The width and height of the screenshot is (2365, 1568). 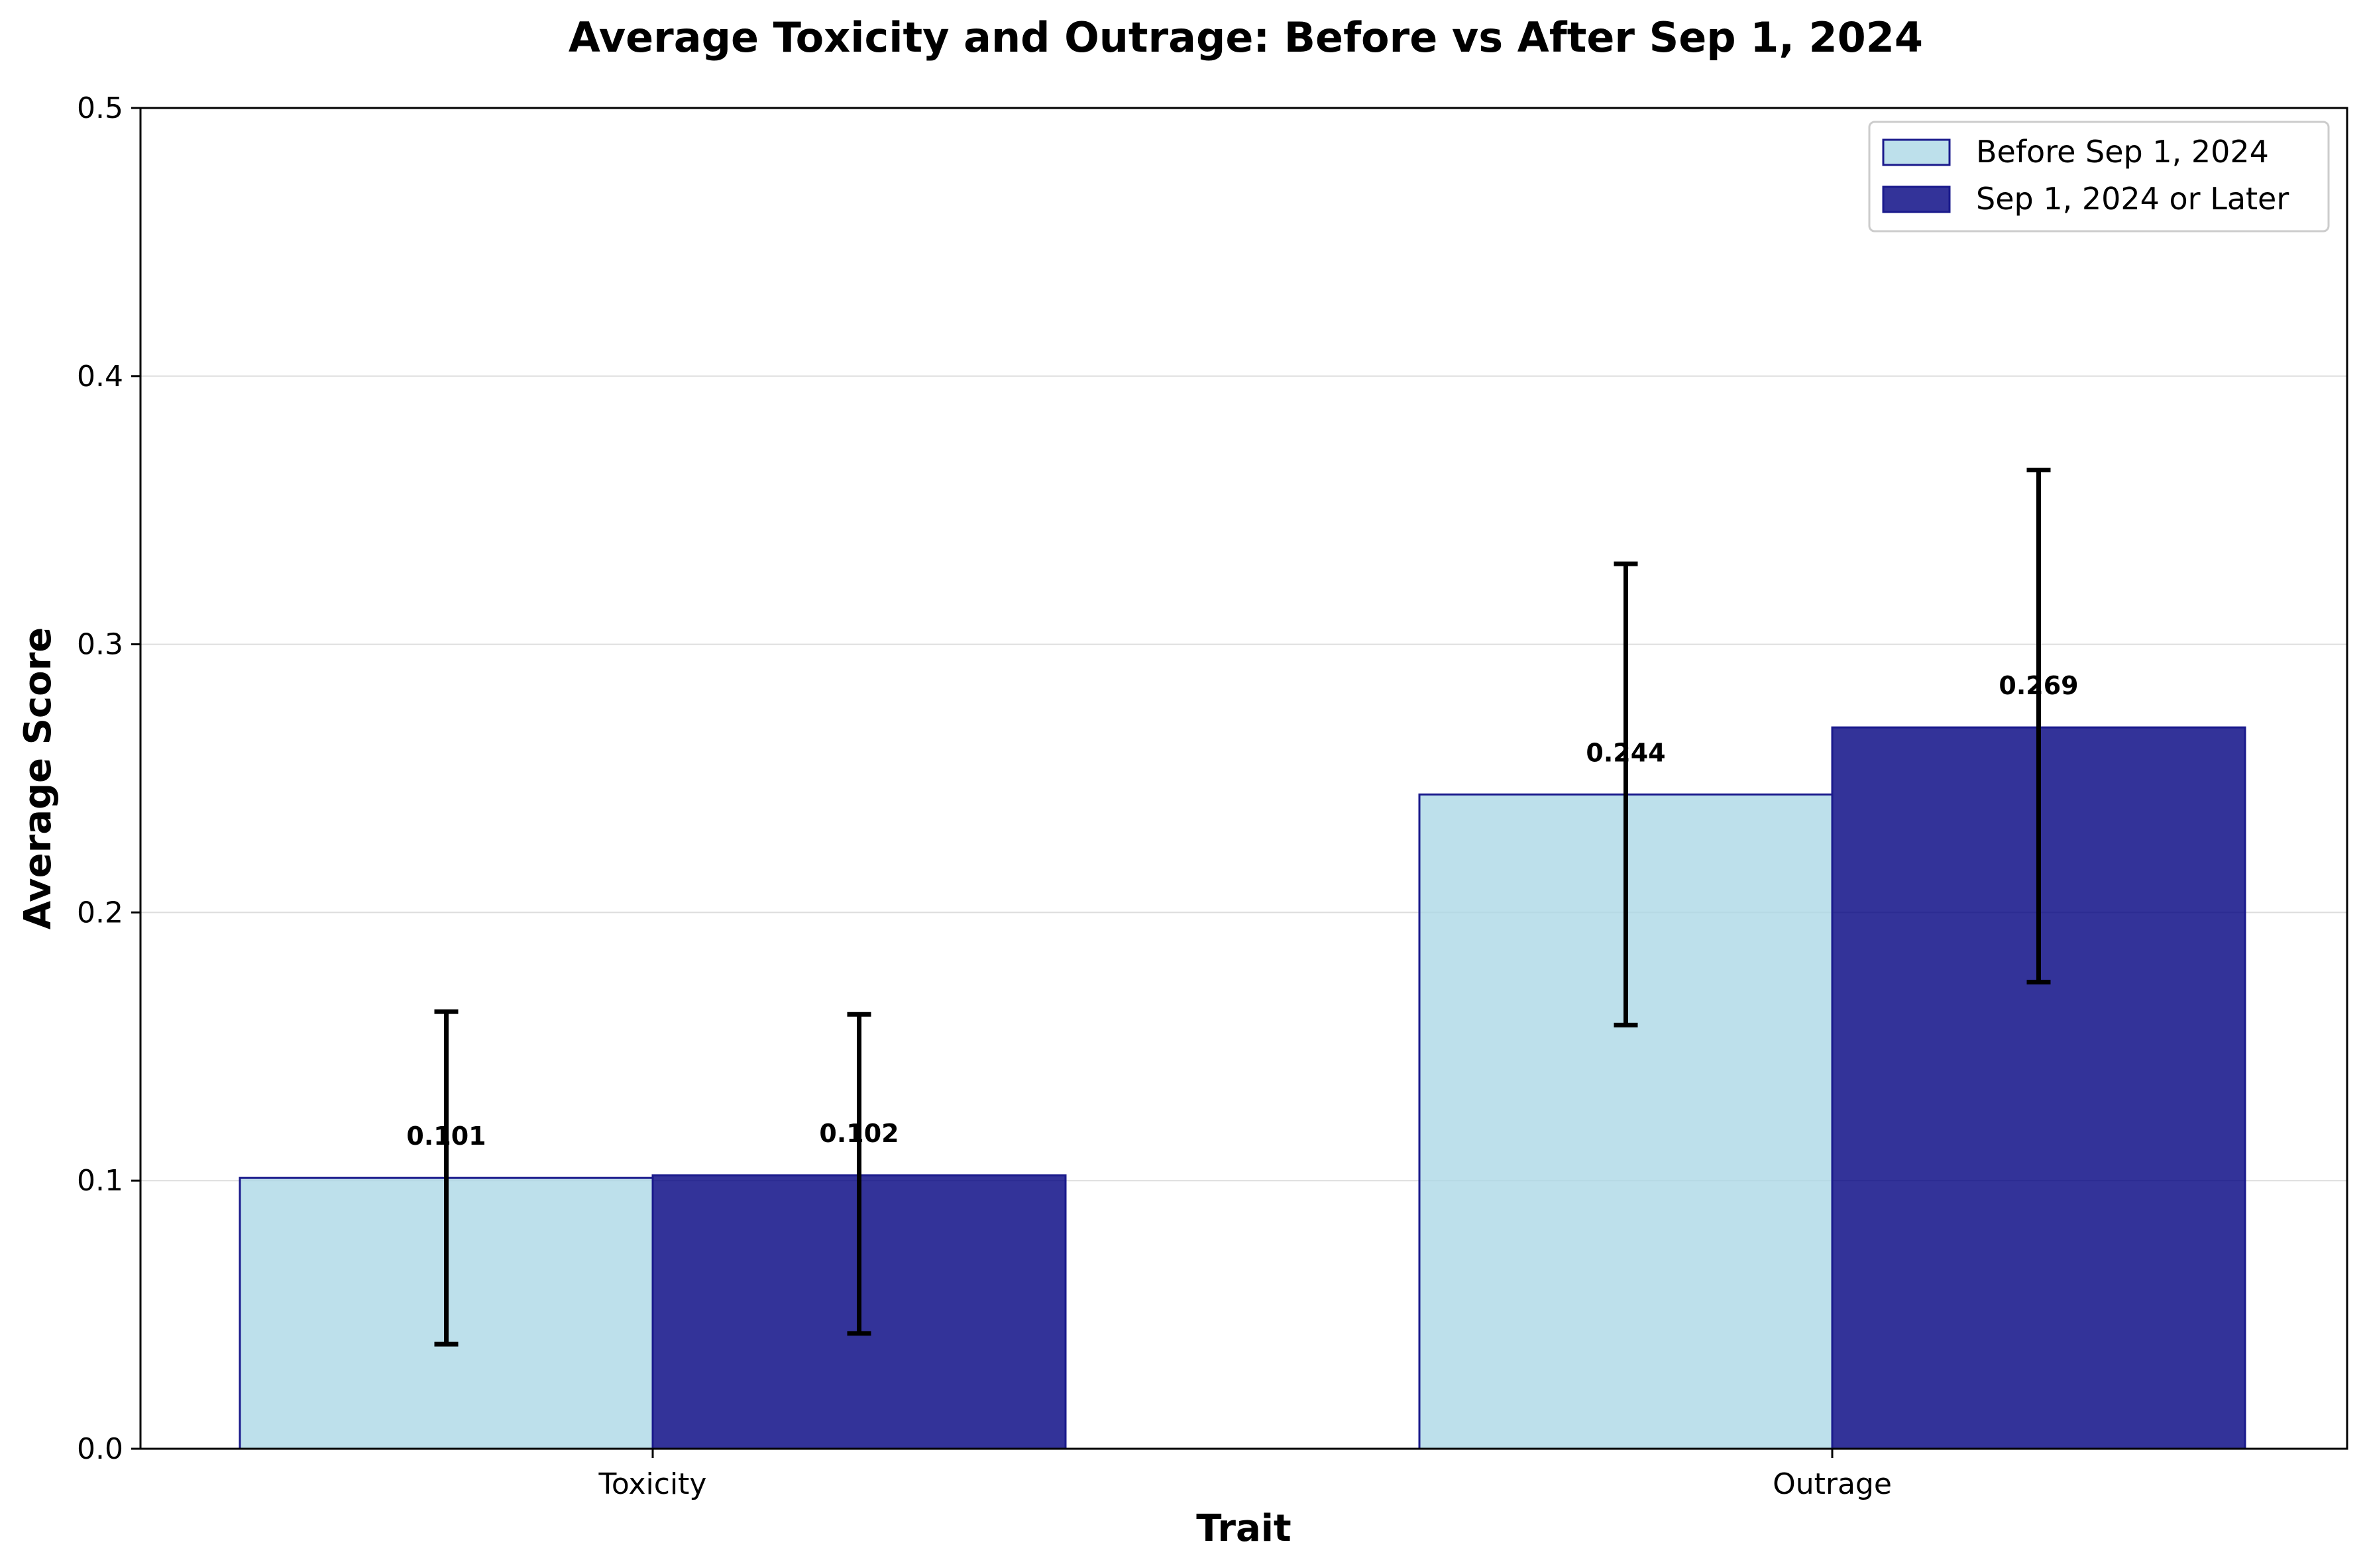 I want to click on y-axis-label: Average Score, so click(x=38, y=778).